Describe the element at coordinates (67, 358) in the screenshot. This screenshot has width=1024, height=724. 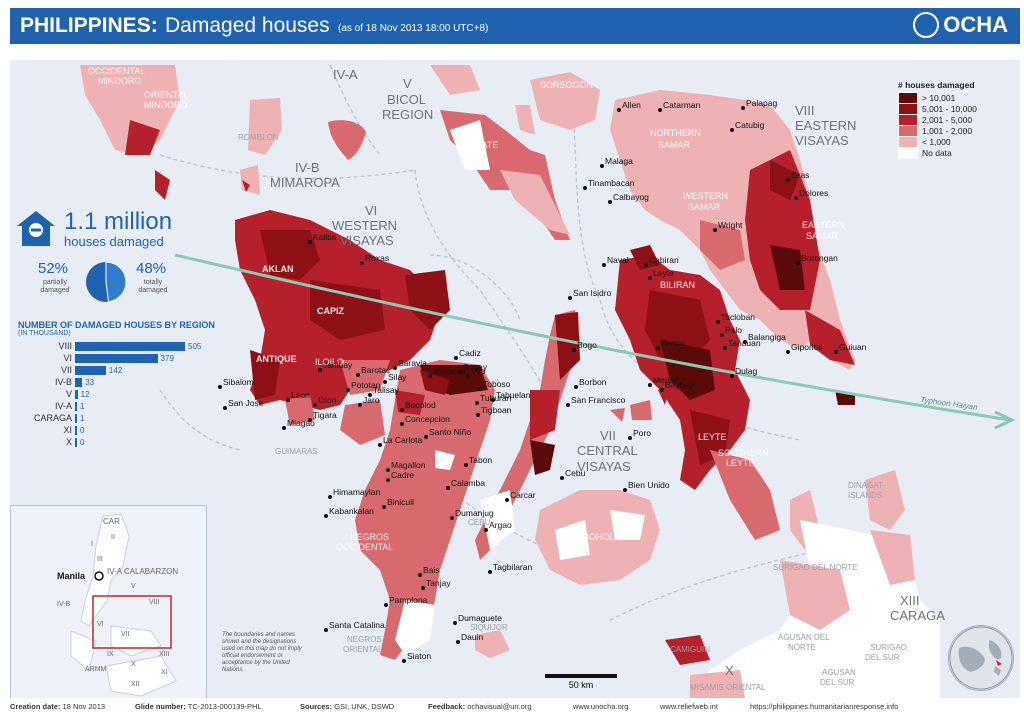
I see `bar-category-label: VI` at that location.